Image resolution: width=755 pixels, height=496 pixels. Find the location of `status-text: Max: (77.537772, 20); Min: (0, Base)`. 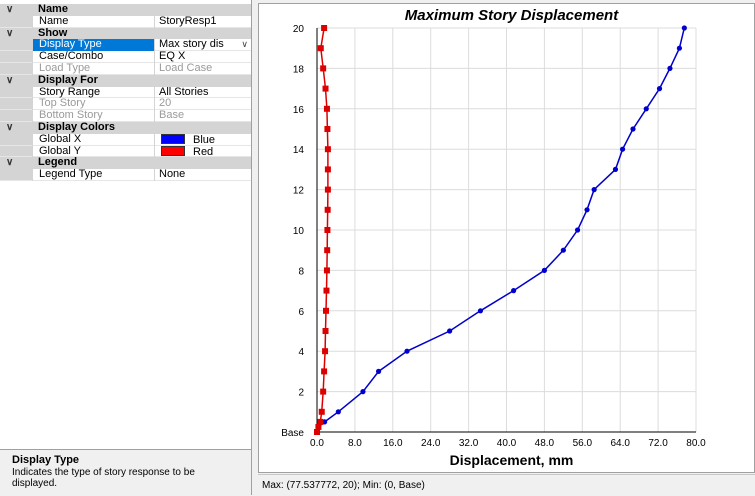

status-text: Max: (77.537772, 20); Min: (0, Base) is located at coordinates (343, 485).